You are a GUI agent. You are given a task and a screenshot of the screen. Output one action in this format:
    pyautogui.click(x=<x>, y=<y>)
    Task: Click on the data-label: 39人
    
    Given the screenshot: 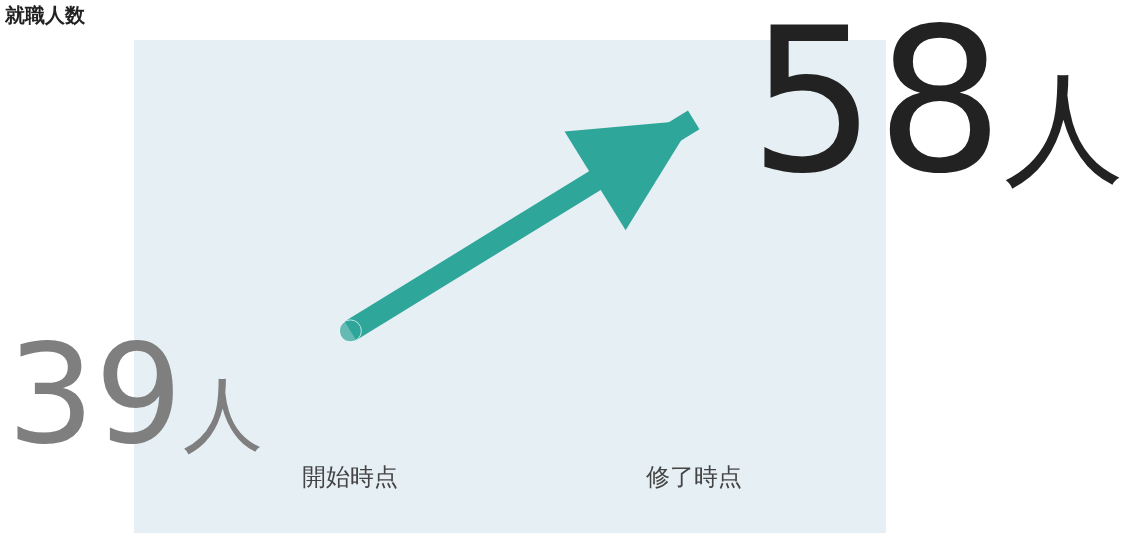 What is the action you would take?
    pyautogui.click(x=135, y=394)
    